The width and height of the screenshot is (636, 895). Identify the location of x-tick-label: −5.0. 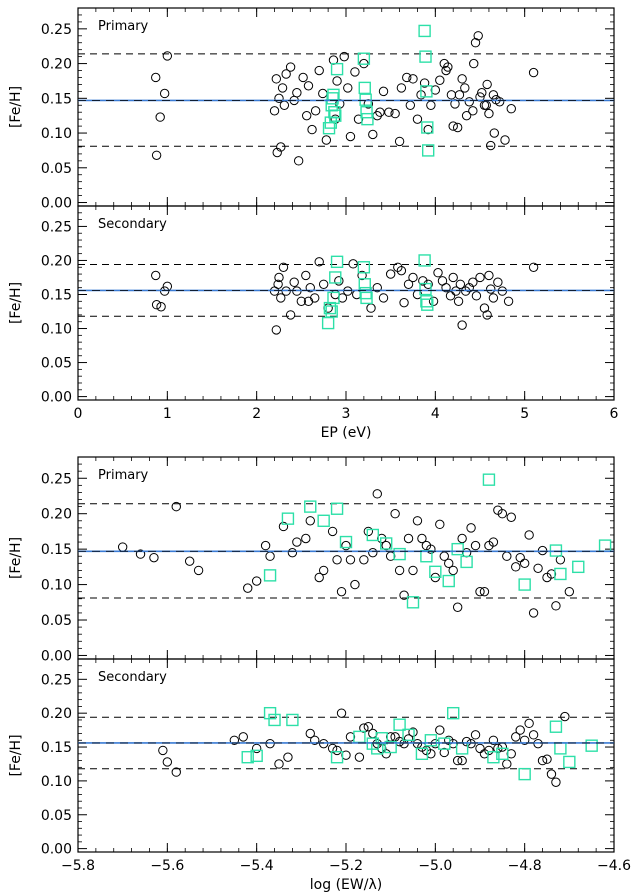
(435, 866).